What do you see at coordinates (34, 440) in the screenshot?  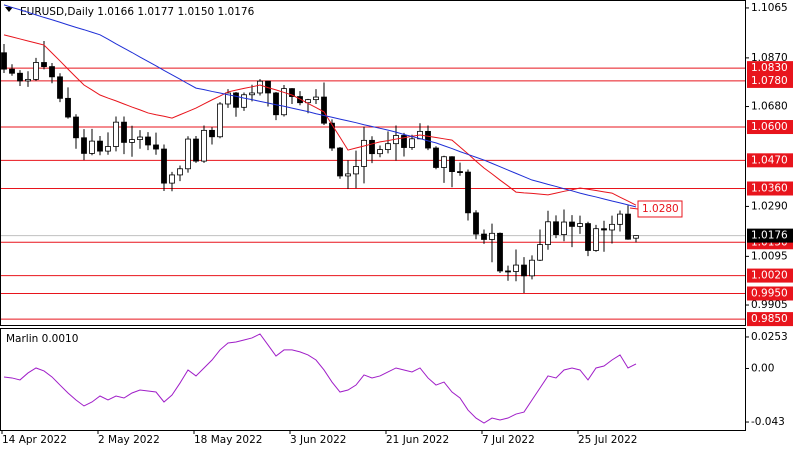 I see `x-tick-label: 14 Apr 2022` at bounding box center [34, 440].